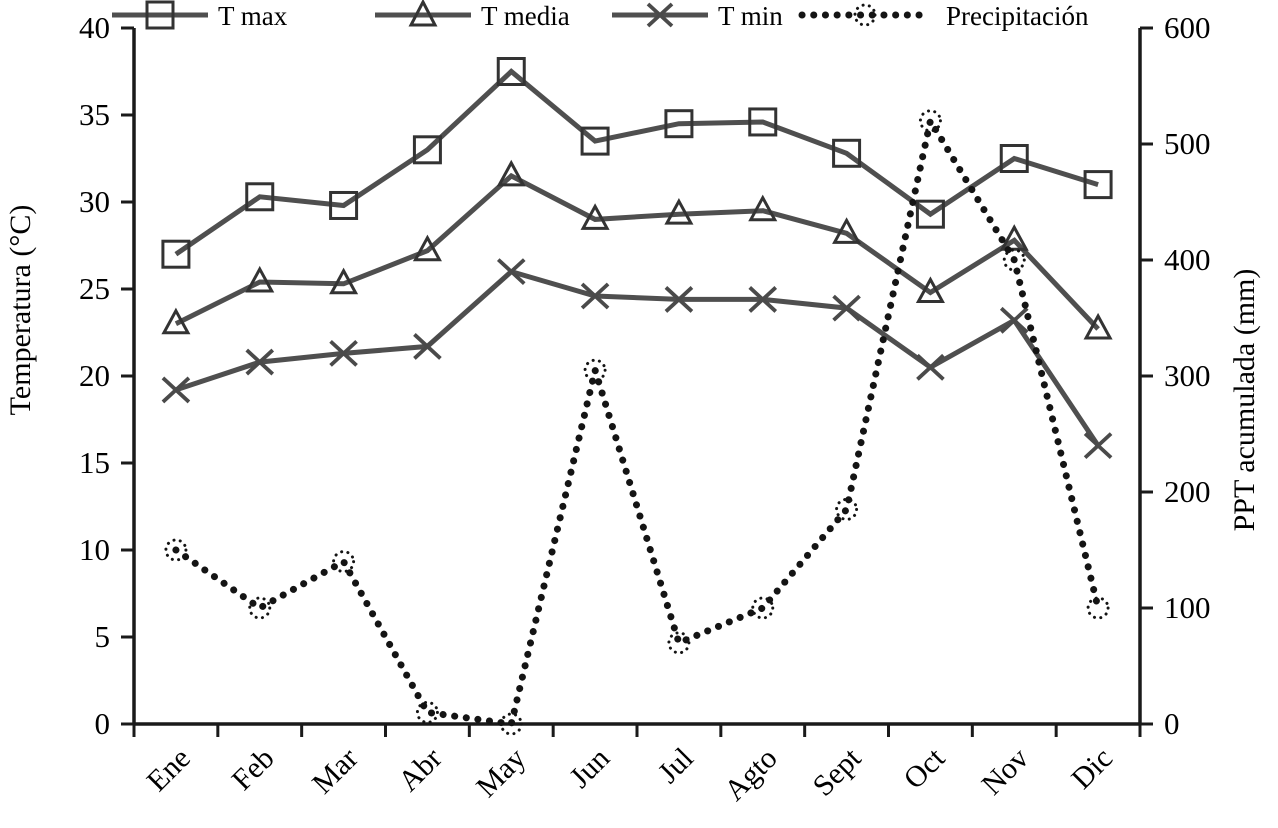 This screenshot has height=828, width=1278. Describe the element at coordinates (750, 16) in the screenshot. I see `legend-label-t-min: T min` at that location.